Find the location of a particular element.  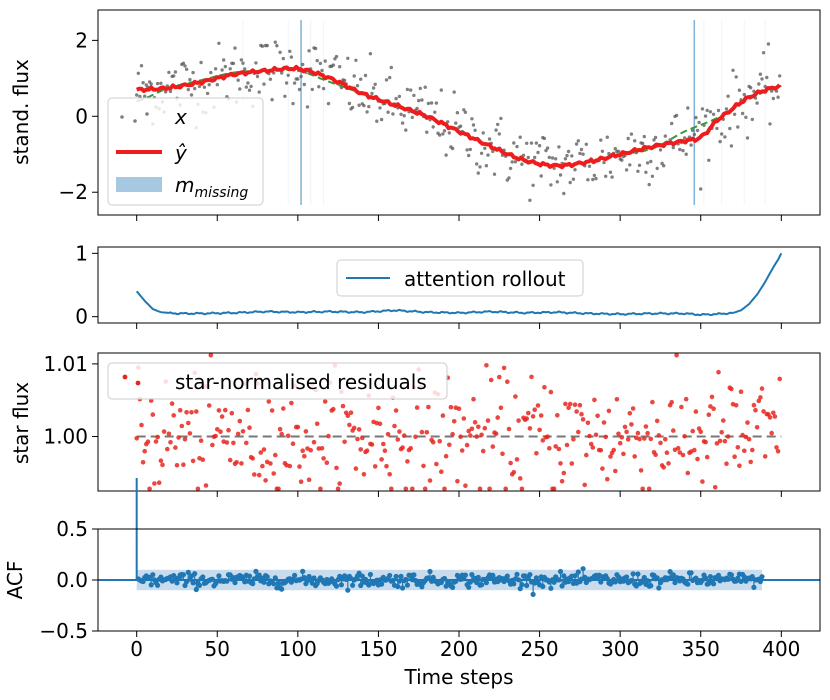

panel-attention: 01 attention rollout is located at coordinates (448, 285).